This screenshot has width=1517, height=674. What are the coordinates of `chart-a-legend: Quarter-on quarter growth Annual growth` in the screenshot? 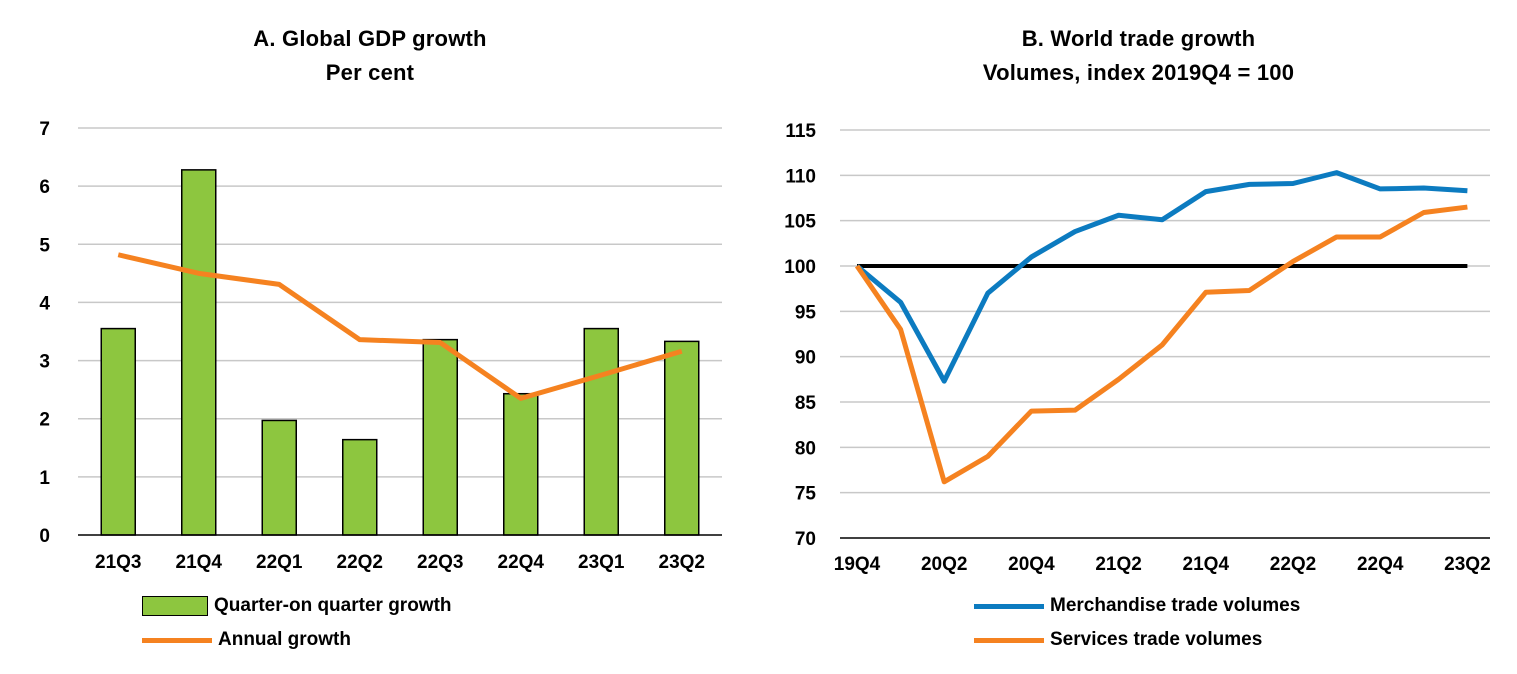 It's located at (297, 623).